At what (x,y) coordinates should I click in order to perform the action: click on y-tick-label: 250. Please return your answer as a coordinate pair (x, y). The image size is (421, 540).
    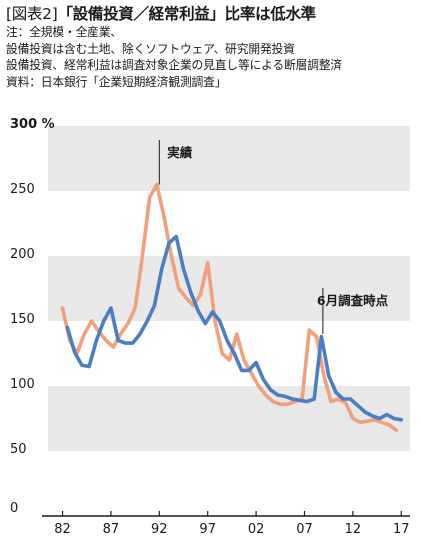
    Looking at the image, I should click on (22, 189).